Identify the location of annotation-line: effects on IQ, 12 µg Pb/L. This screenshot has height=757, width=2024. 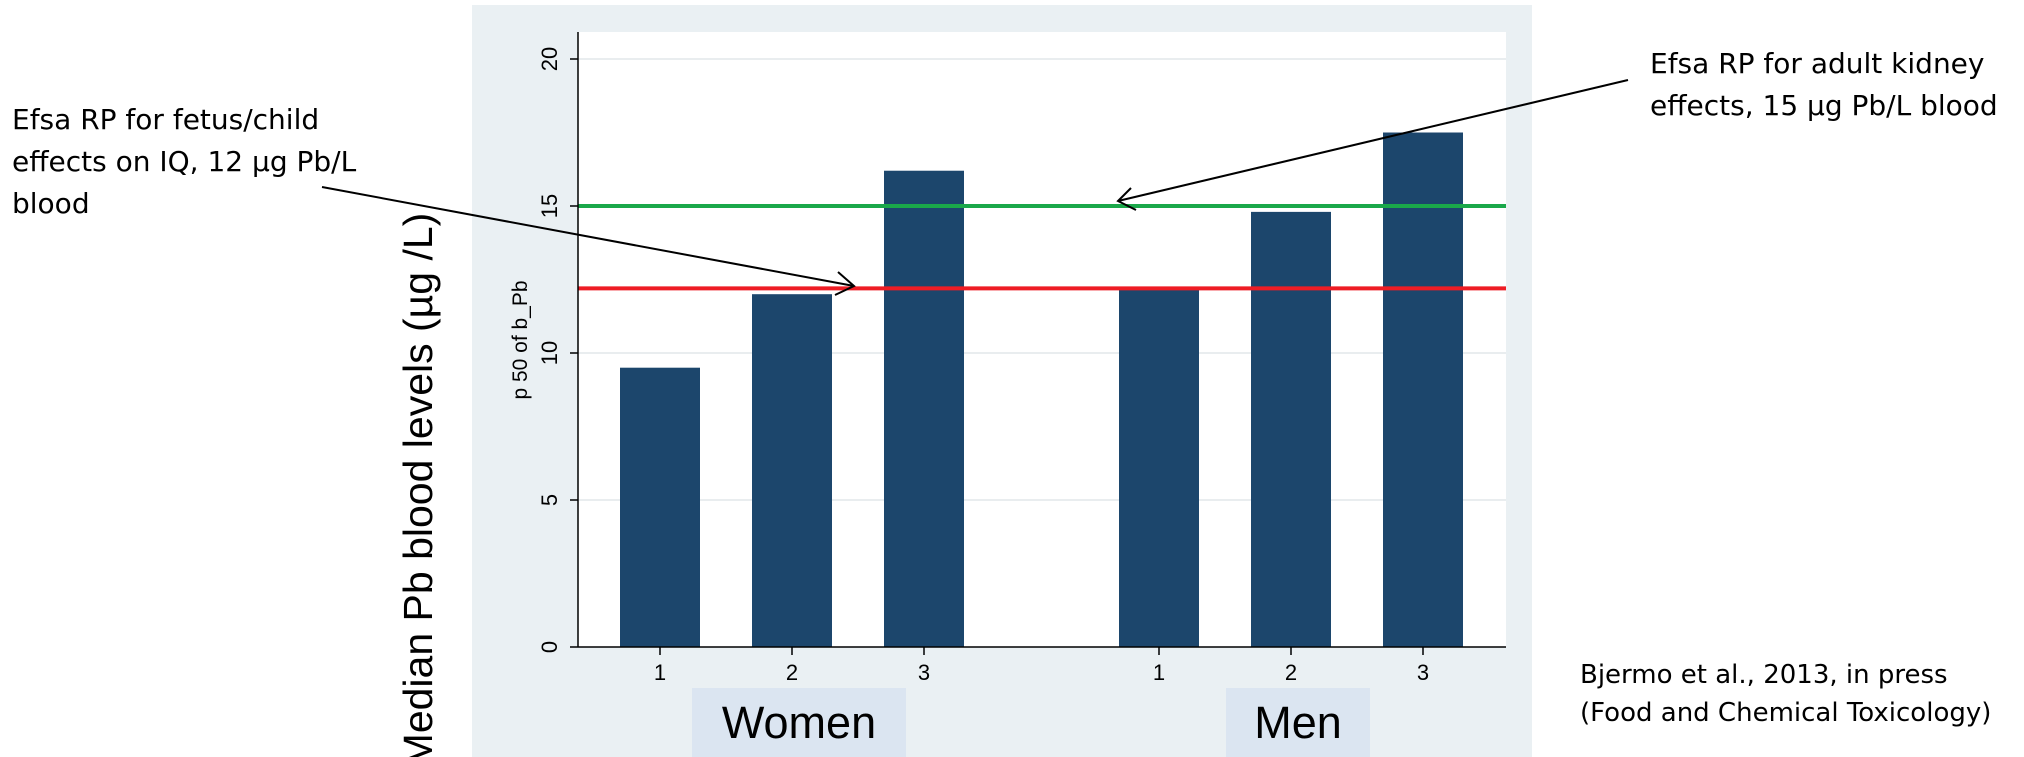
(184, 161).